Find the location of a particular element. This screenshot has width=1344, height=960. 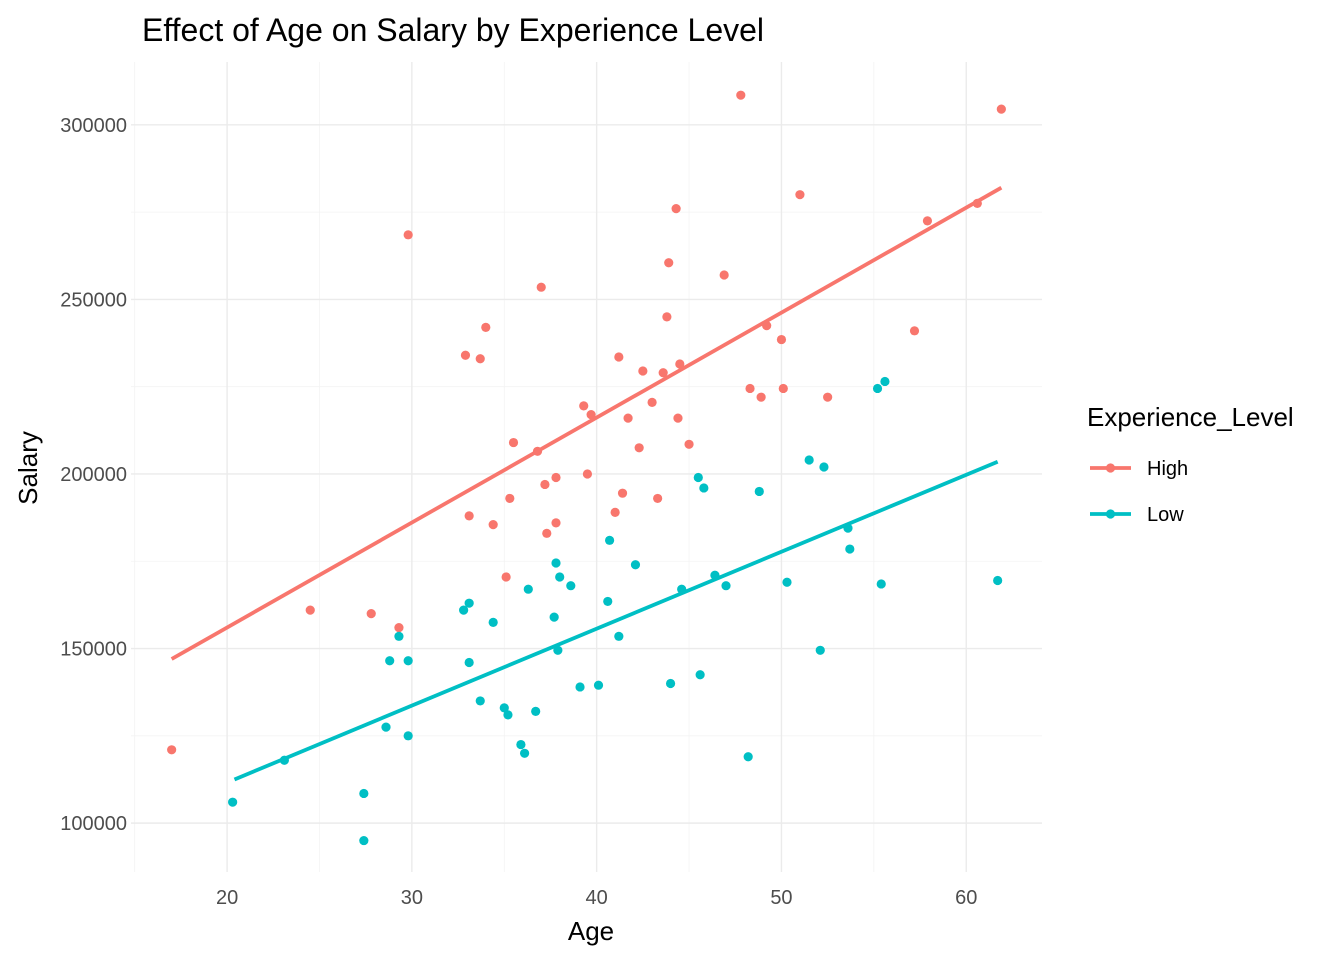

legend-item-low: Low is located at coordinates (1137, 515).